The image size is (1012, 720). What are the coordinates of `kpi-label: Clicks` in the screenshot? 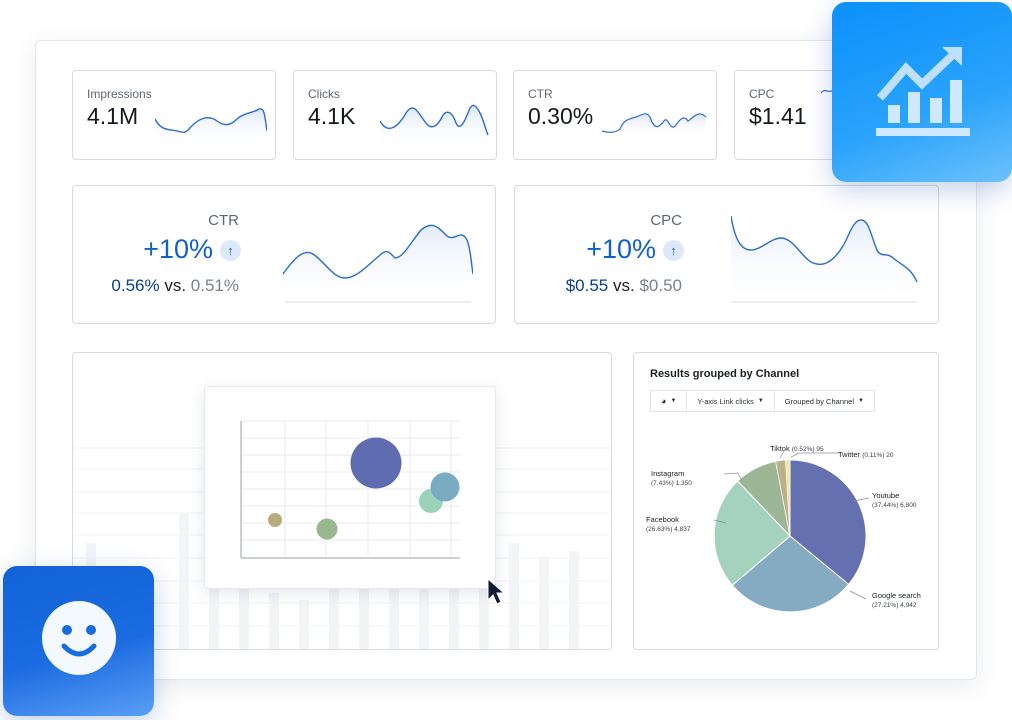 It's located at (324, 94).